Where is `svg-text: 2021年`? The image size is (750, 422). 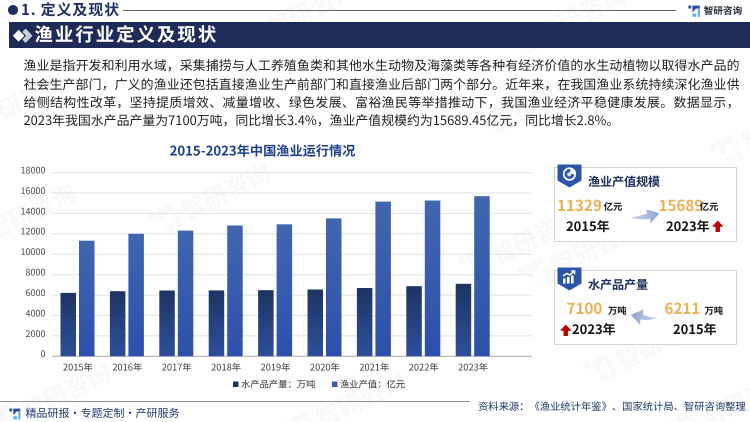 svg-text: 2021年 is located at coordinates (374, 367).